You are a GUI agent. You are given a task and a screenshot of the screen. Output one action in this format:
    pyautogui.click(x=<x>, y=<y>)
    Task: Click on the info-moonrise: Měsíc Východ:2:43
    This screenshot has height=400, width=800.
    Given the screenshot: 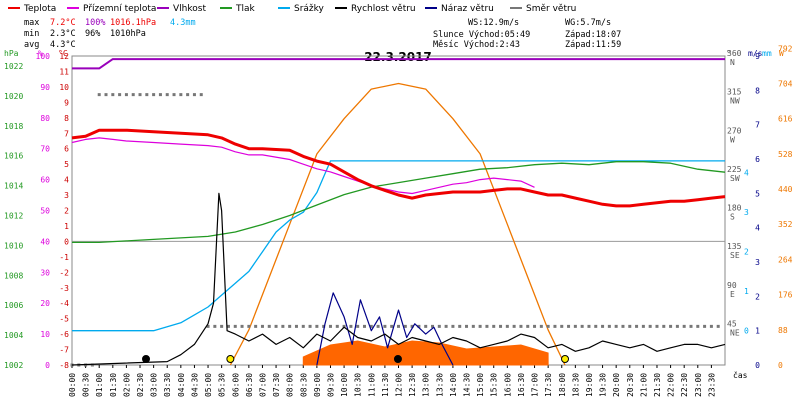 What is the action you would take?
    pyautogui.click(x=476, y=45)
    